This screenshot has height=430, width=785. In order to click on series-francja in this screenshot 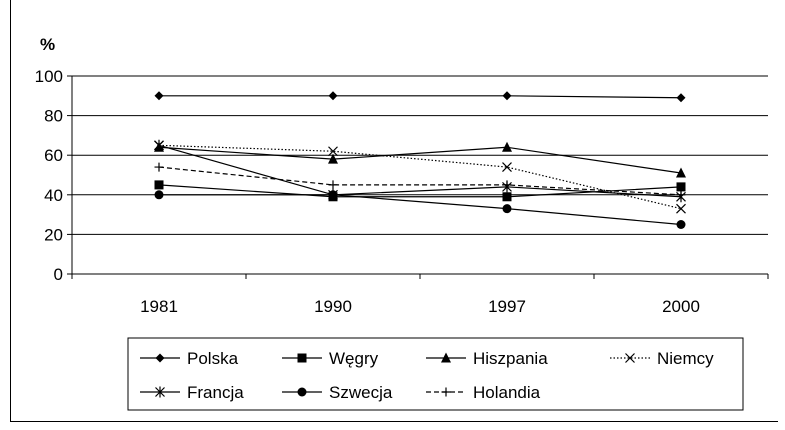, I will do `click(420, 171)`.